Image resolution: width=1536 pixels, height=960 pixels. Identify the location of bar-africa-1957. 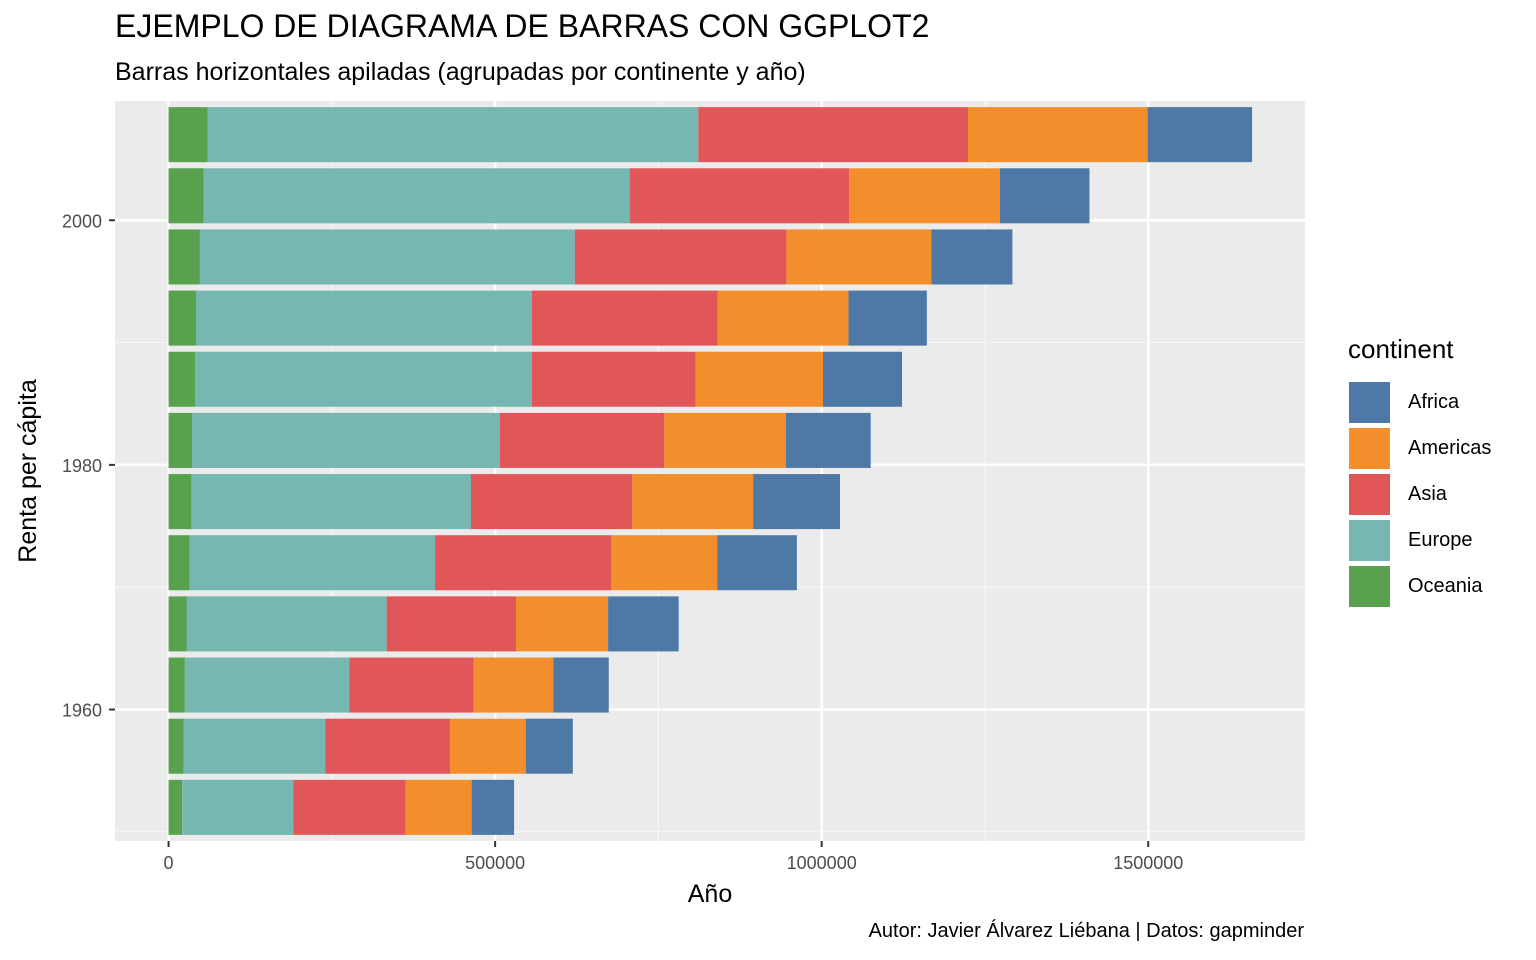
(549, 746).